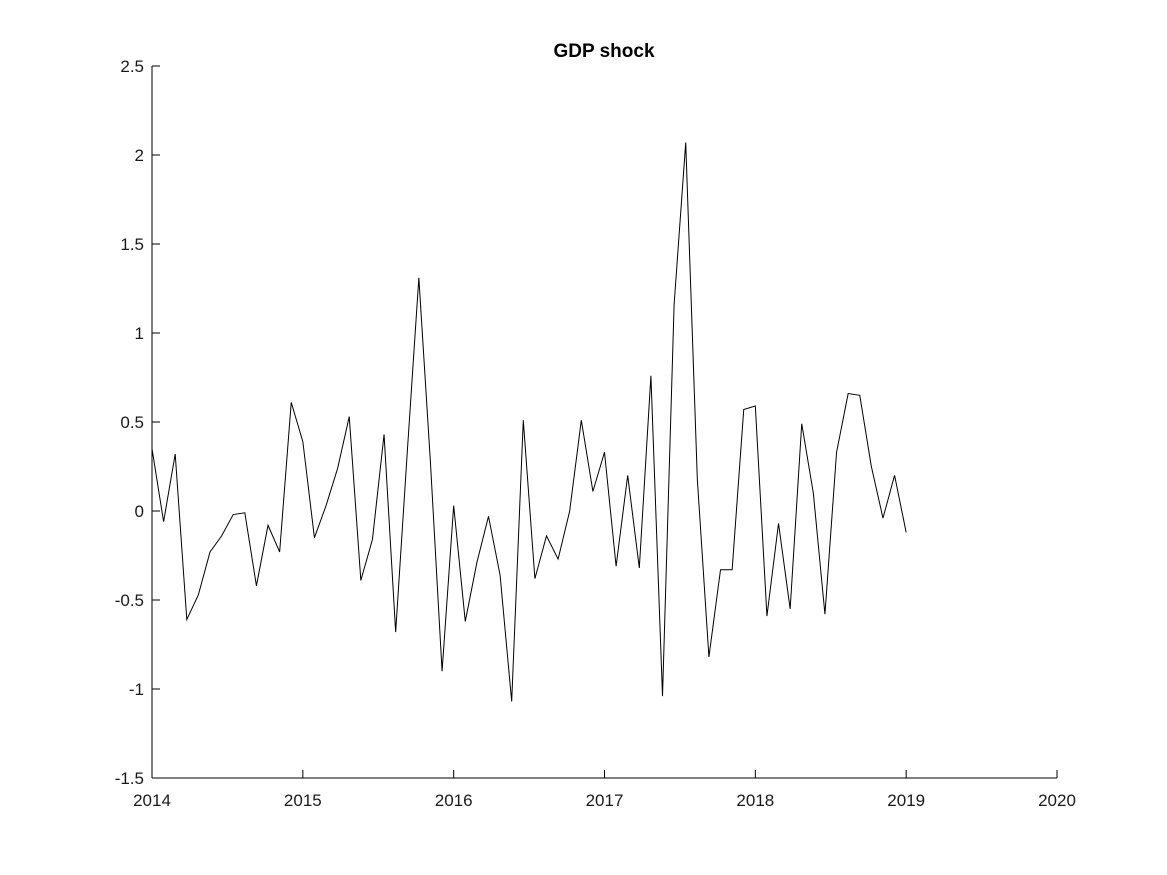 The width and height of the screenshot is (1167, 875). I want to click on x-tick-label: 2019, so click(906, 800).